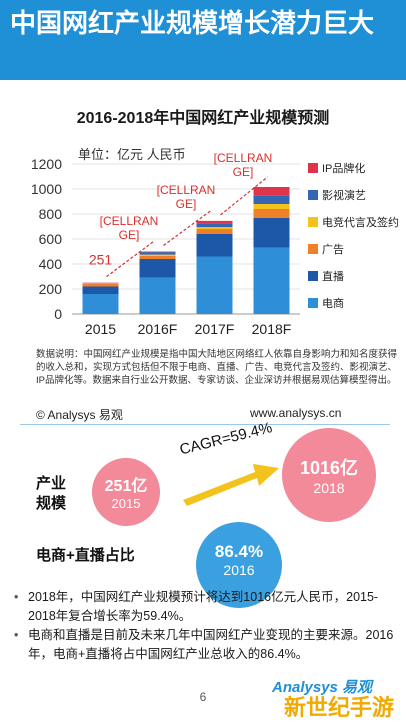 The height and width of the screenshot is (722, 406). I want to click on legend-label: 直播, so click(333, 276).